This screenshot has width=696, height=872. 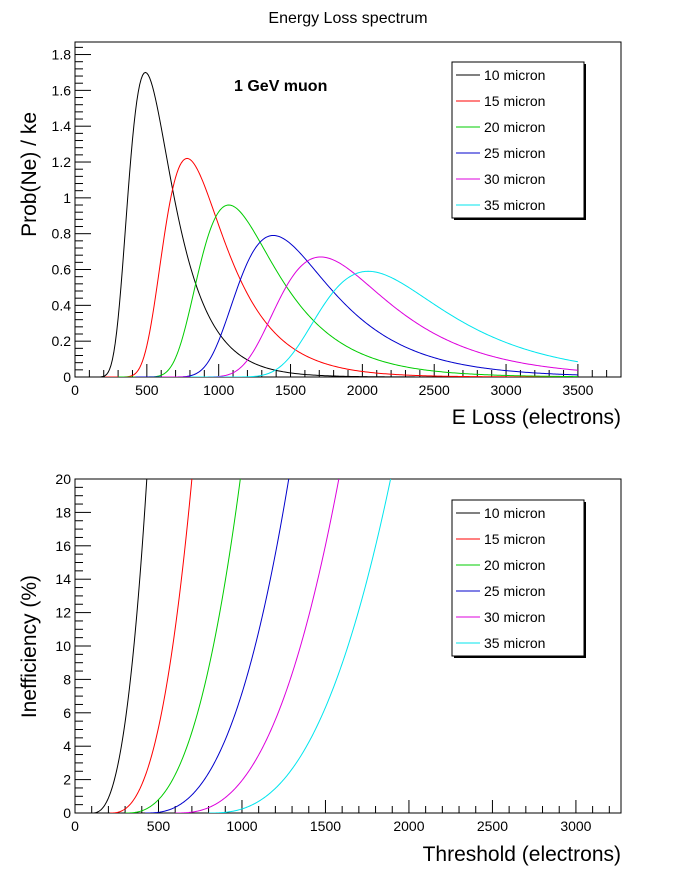 I want to click on series-line-15-micron, so click(x=151, y=646).